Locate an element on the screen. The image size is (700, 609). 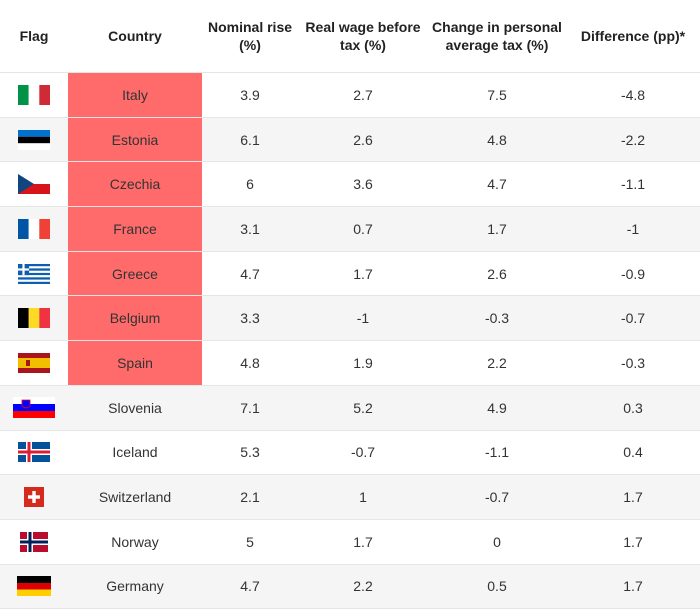
table-row: Norway 5 1.7 0 1.7 is located at coordinates (350, 542).